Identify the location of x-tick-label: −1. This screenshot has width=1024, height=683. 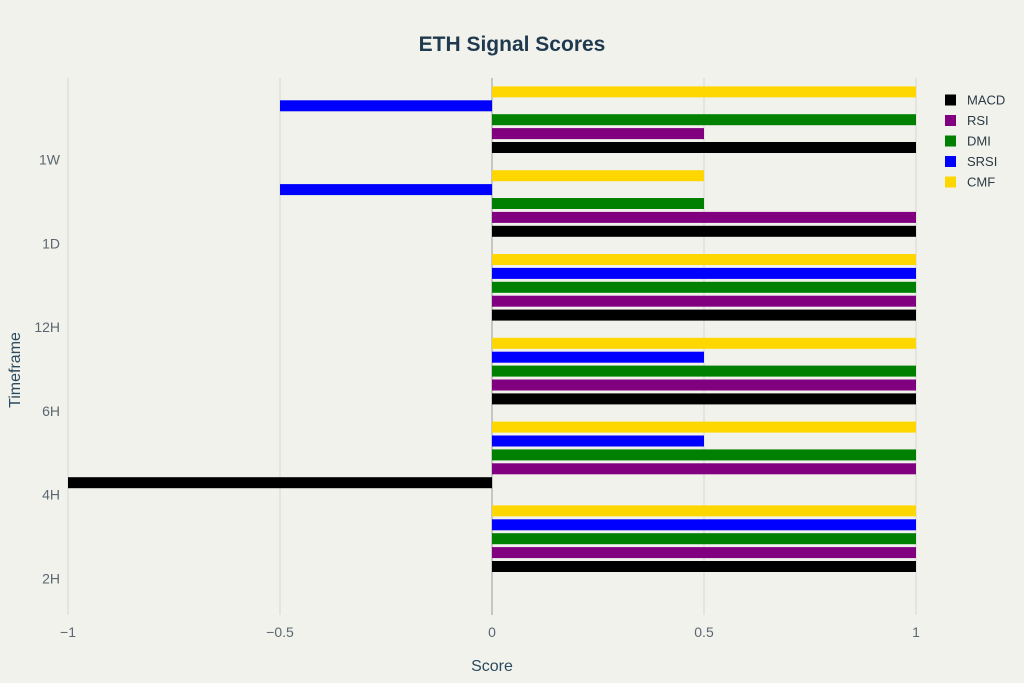
(68, 632).